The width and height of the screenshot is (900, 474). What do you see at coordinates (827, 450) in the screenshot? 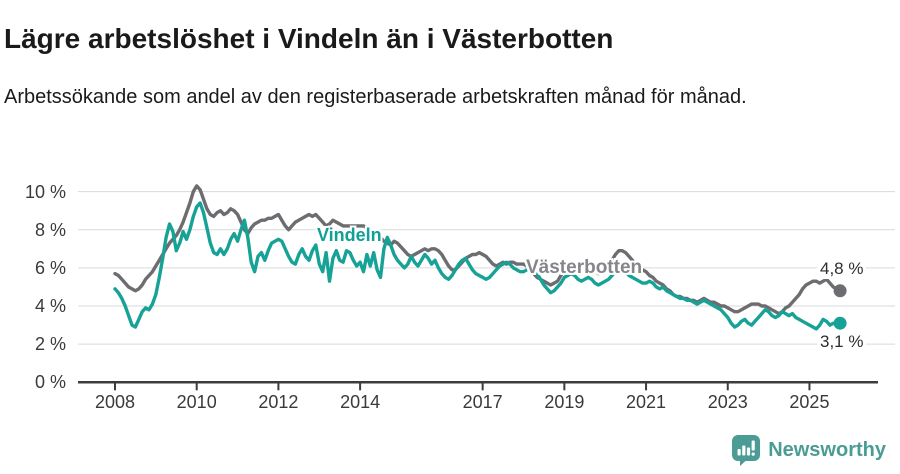
I see `newsworthy-wordmark: Newsworthy` at bounding box center [827, 450].